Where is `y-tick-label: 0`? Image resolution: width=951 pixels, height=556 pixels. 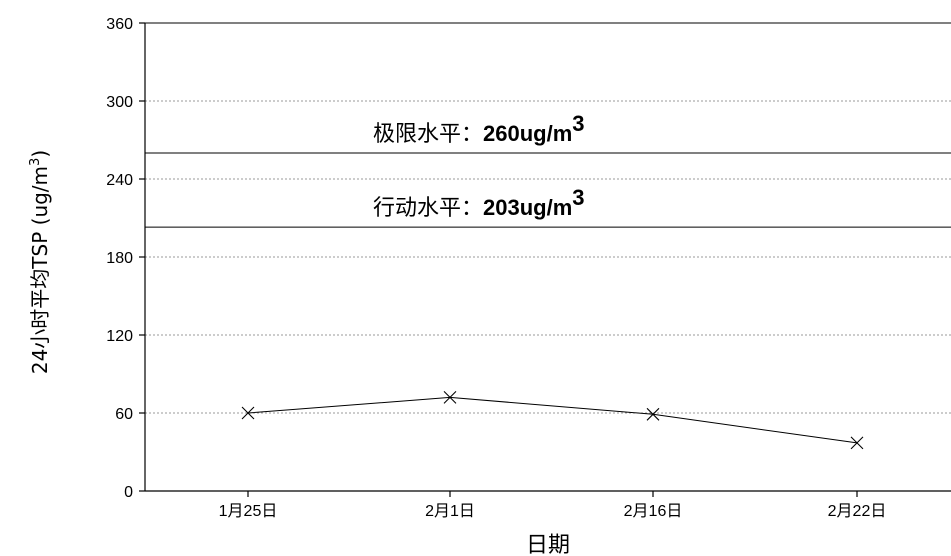 y-tick-label: 0 is located at coordinates (128, 492).